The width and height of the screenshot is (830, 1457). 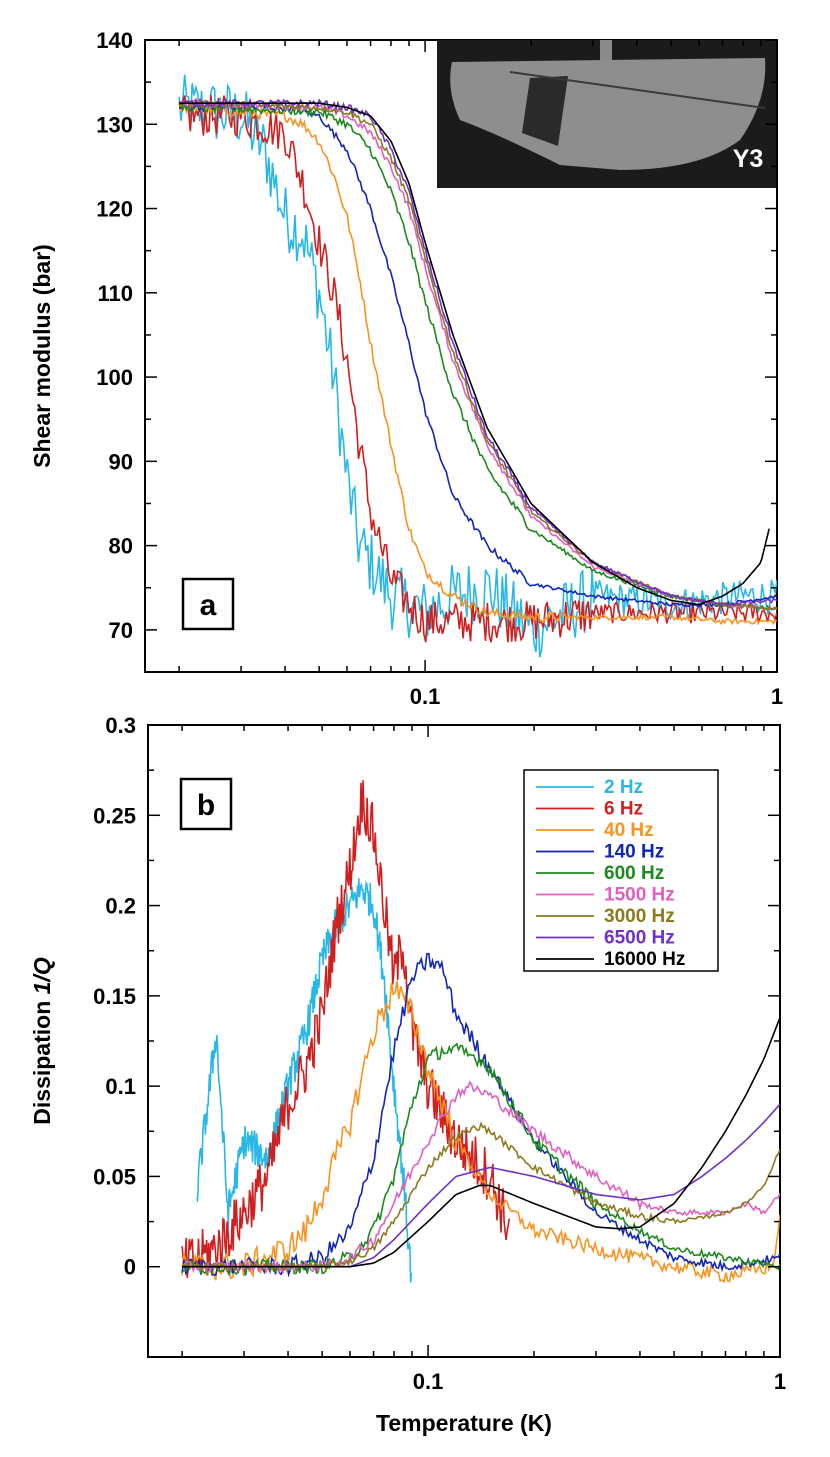 What do you see at coordinates (114, 209) in the screenshot?
I see `panel-a-y-tick-label: 120` at bounding box center [114, 209].